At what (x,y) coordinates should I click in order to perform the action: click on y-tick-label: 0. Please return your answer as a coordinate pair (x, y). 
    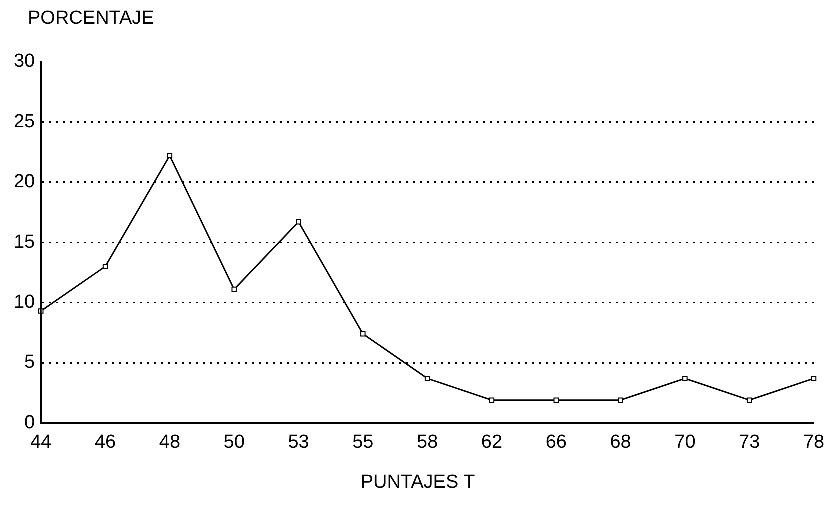
    Looking at the image, I should click on (30, 423).